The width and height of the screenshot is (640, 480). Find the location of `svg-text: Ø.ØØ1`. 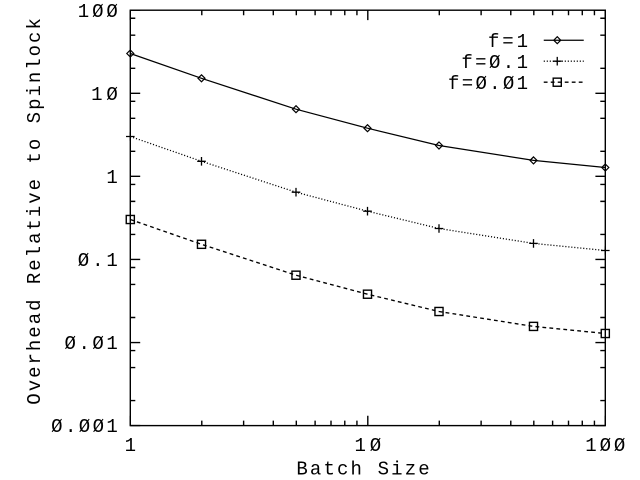

svg-text: Ø.ØØ1 is located at coordinates (84, 427).